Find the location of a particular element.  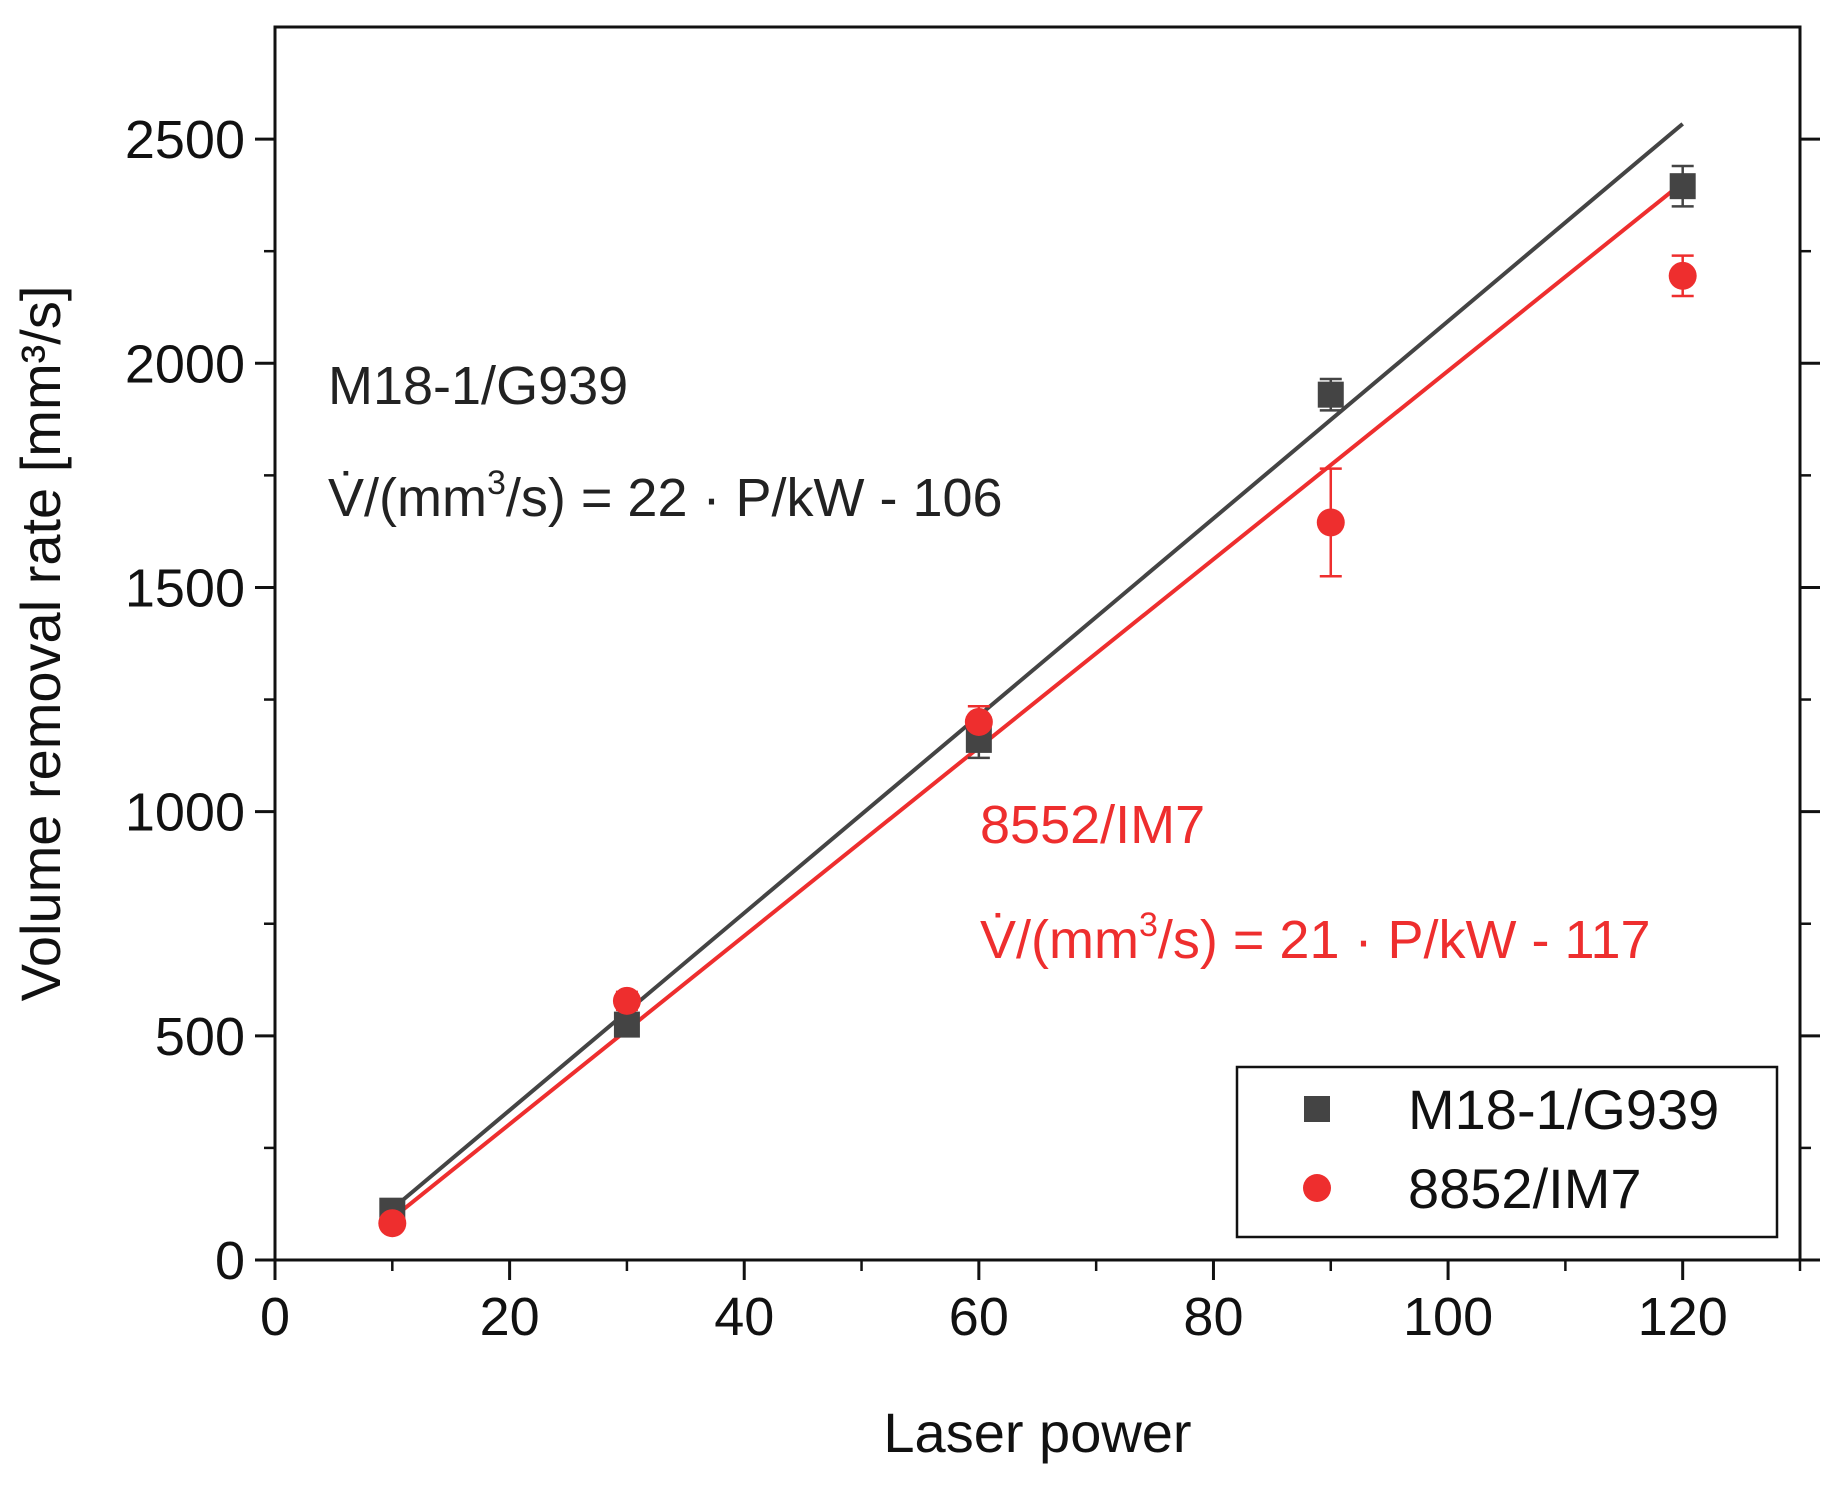

y-tick-label: 2500 is located at coordinates (185, 140).